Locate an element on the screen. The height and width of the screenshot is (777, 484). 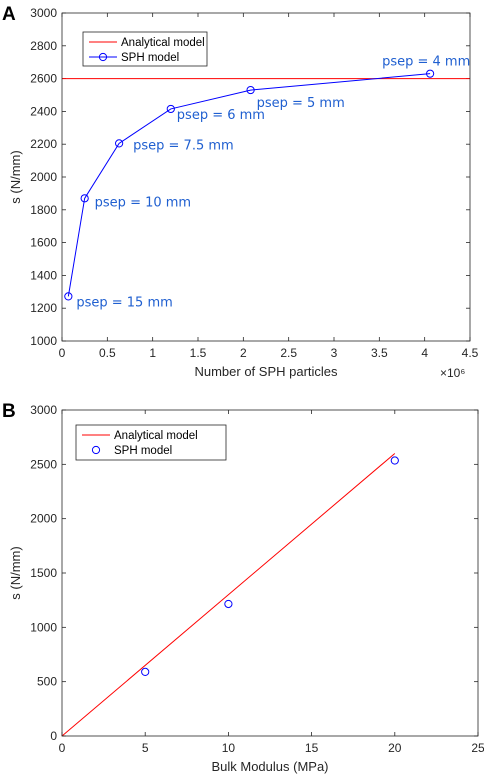
y-tick-label: 1400 is located at coordinates (43, 275).